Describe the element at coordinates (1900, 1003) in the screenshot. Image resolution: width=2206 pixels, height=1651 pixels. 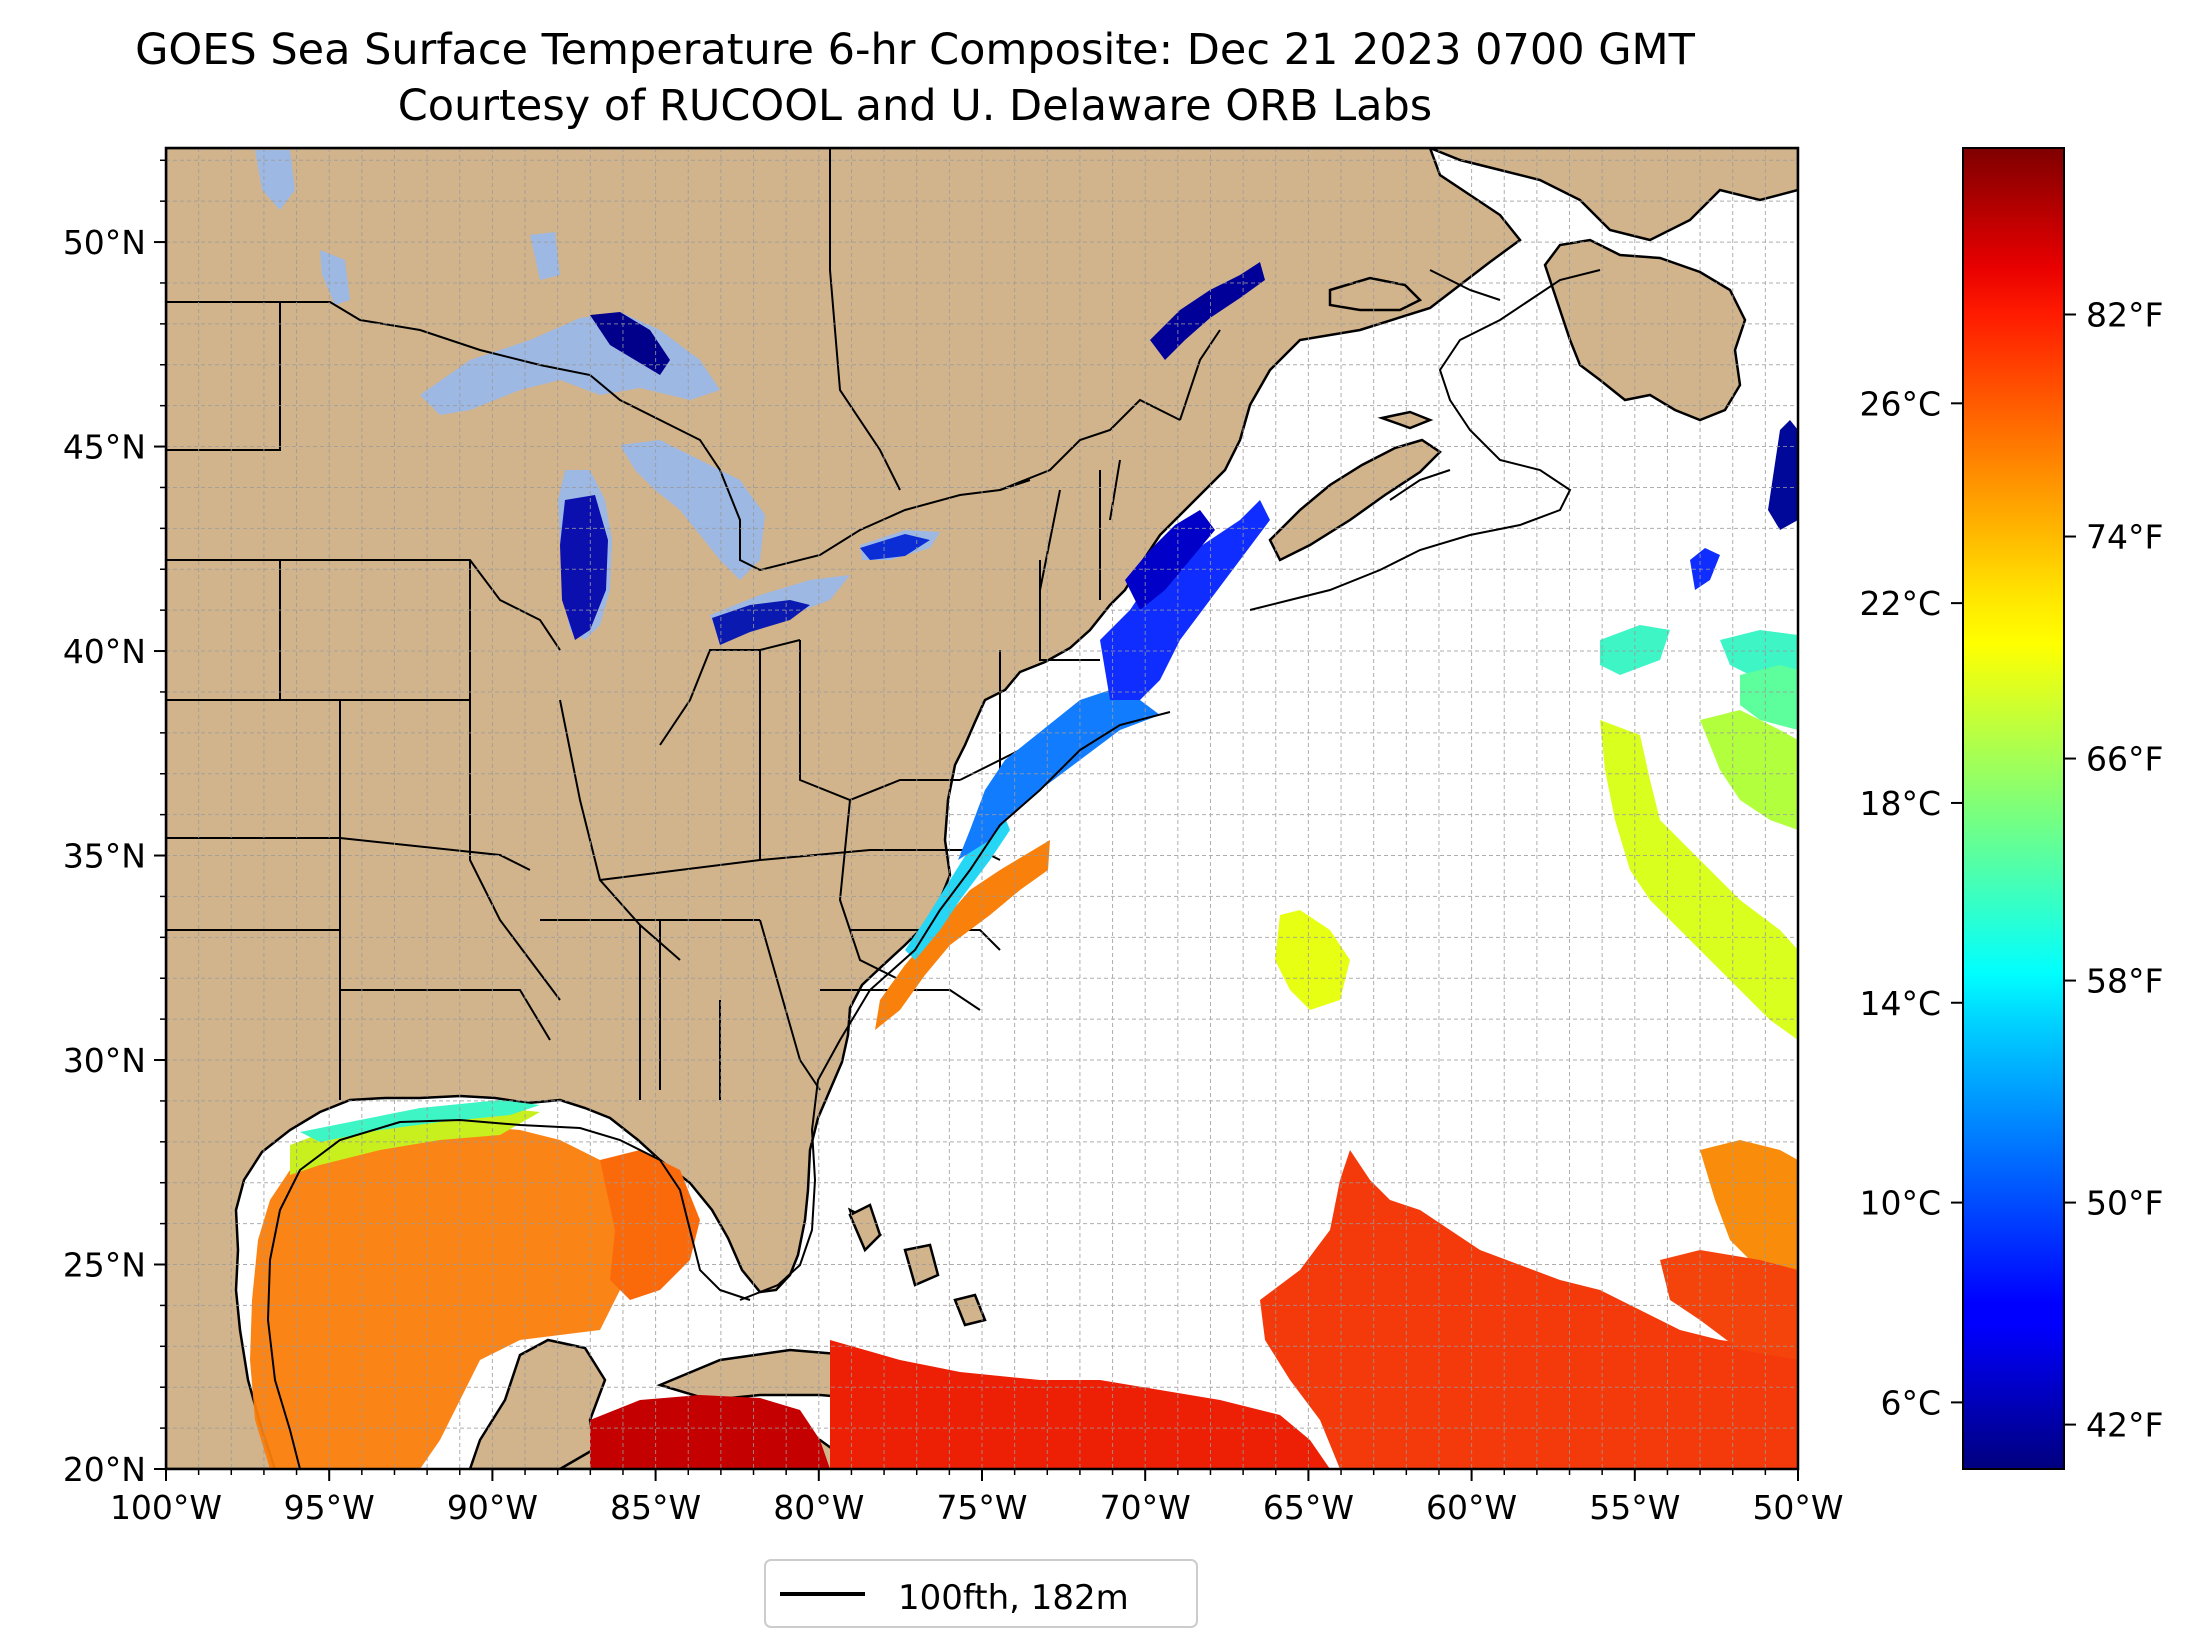
I see `colorbar-c-label: 14°C` at that location.